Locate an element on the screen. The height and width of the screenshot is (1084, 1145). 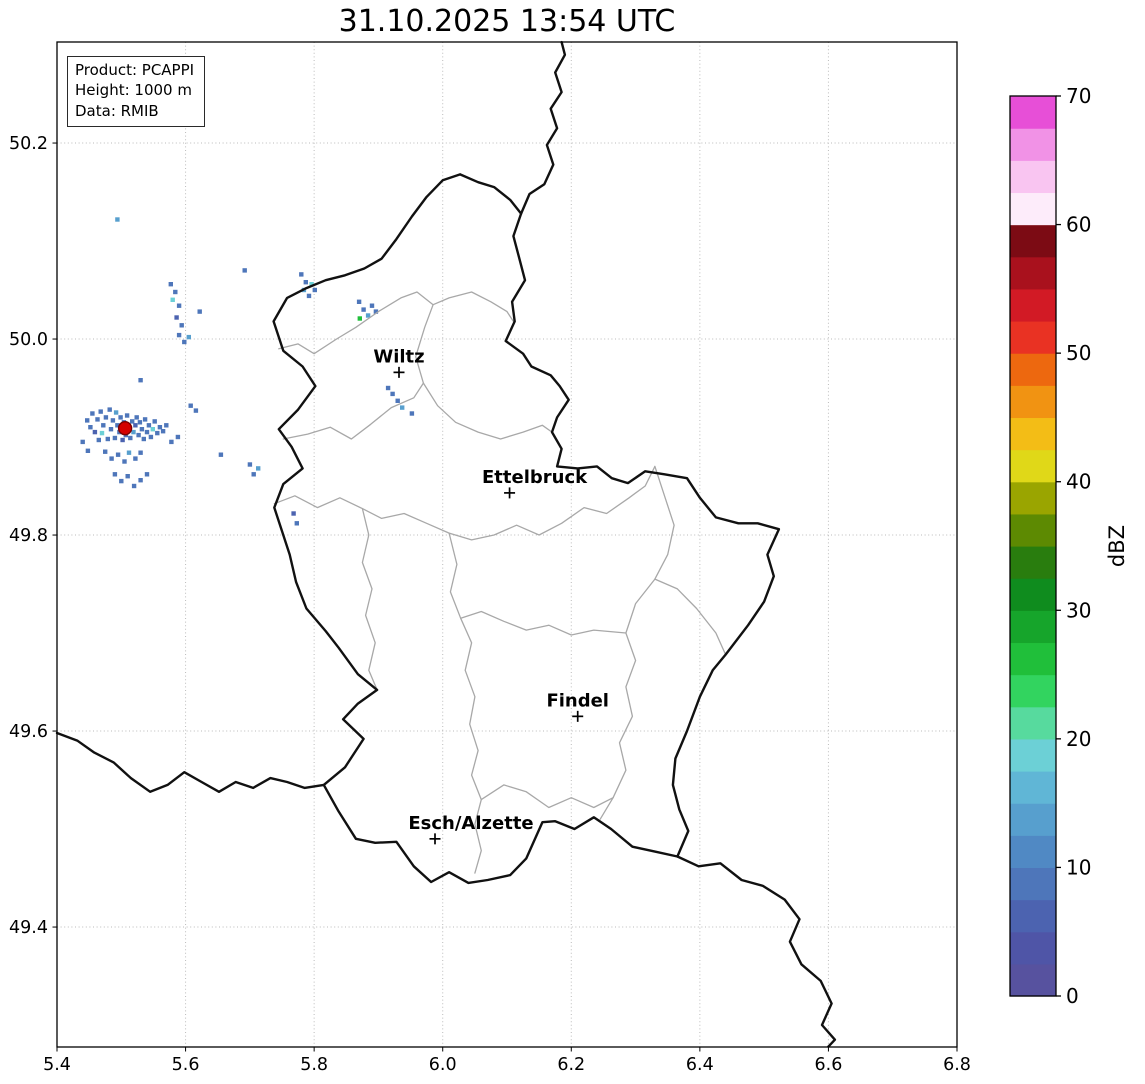
colorbar-tick-label: 30 is located at coordinates (1078, 610).